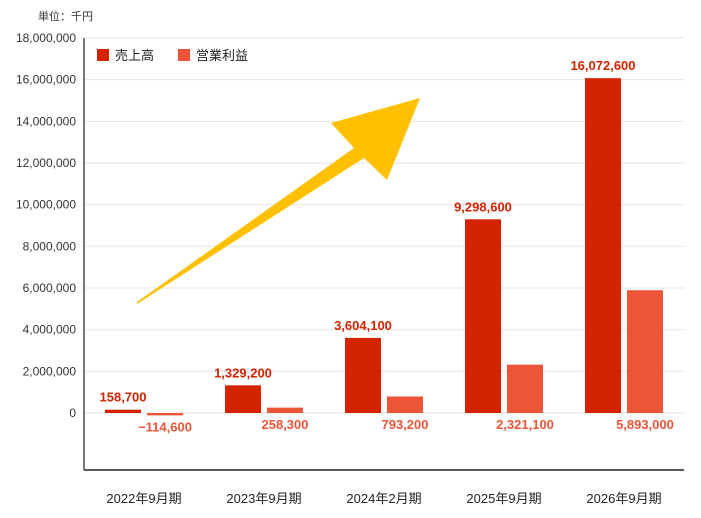  I want to click on legend-label: 売上高, so click(134, 55).